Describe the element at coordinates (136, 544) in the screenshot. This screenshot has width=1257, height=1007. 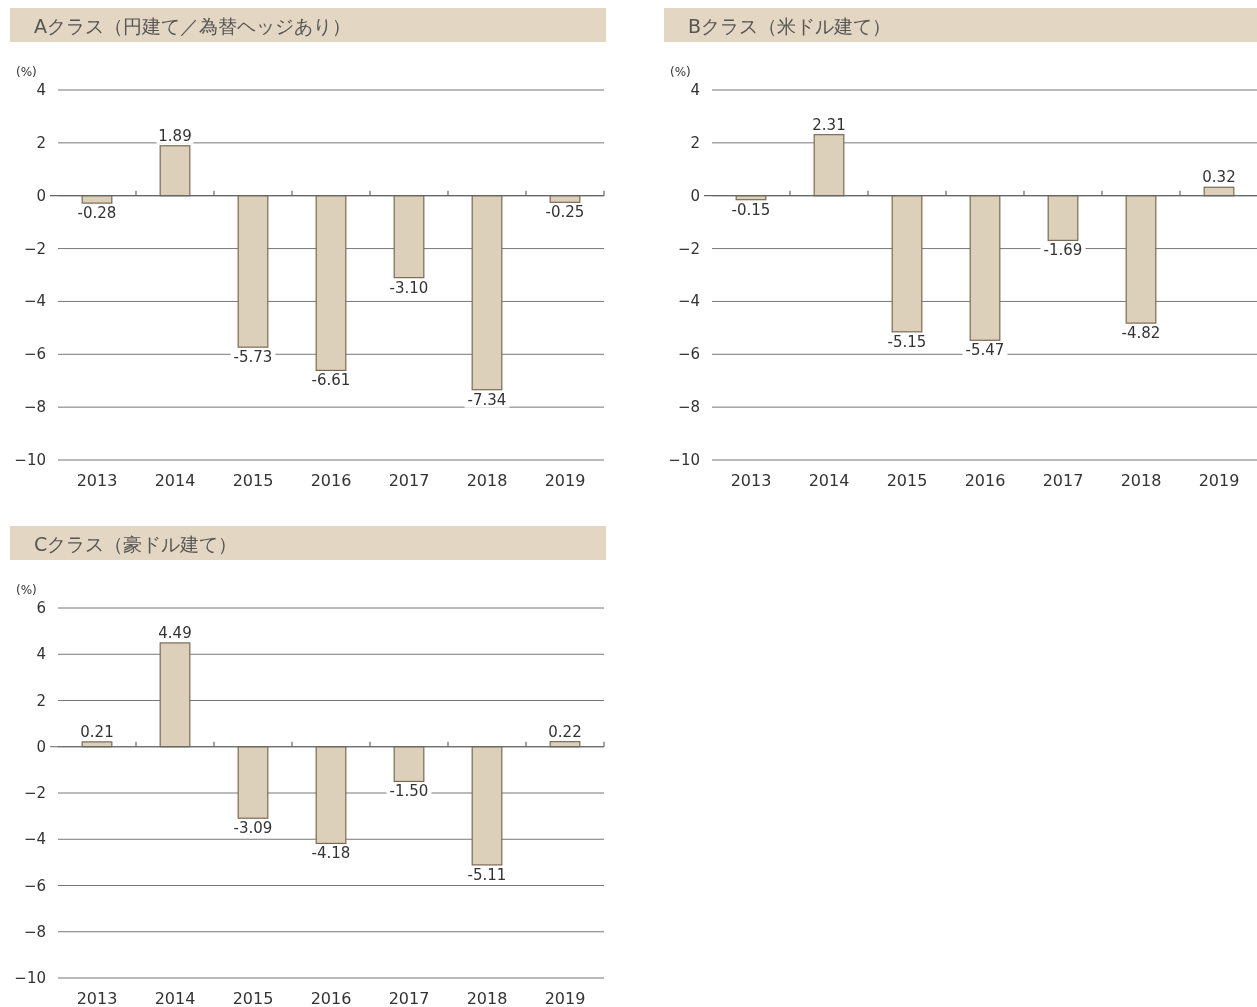
I see `chart-title: Cクラス（豪ドル建て）` at that location.